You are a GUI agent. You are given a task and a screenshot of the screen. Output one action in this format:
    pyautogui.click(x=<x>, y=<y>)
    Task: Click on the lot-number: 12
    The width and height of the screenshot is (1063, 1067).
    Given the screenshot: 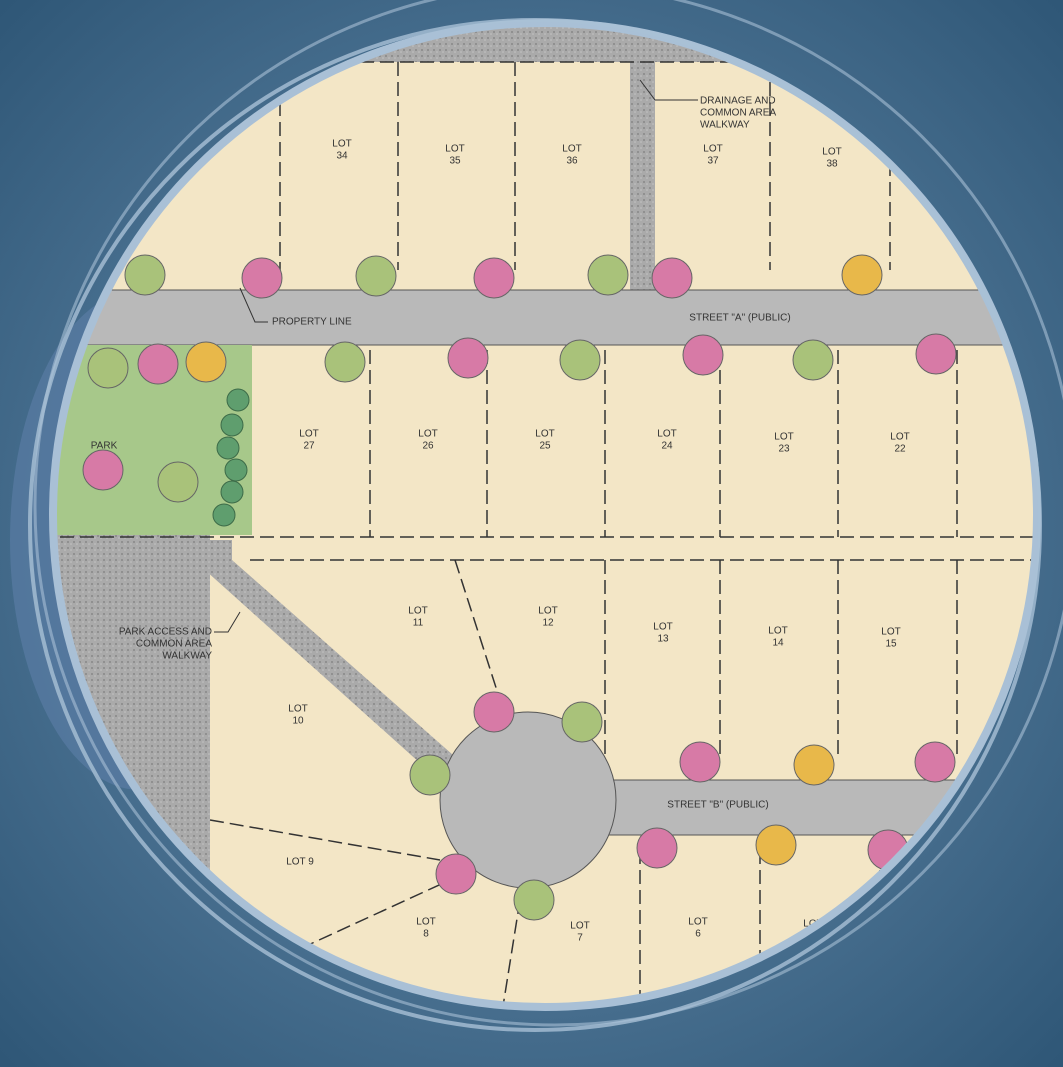 What is the action you would take?
    pyautogui.click(x=548, y=623)
    